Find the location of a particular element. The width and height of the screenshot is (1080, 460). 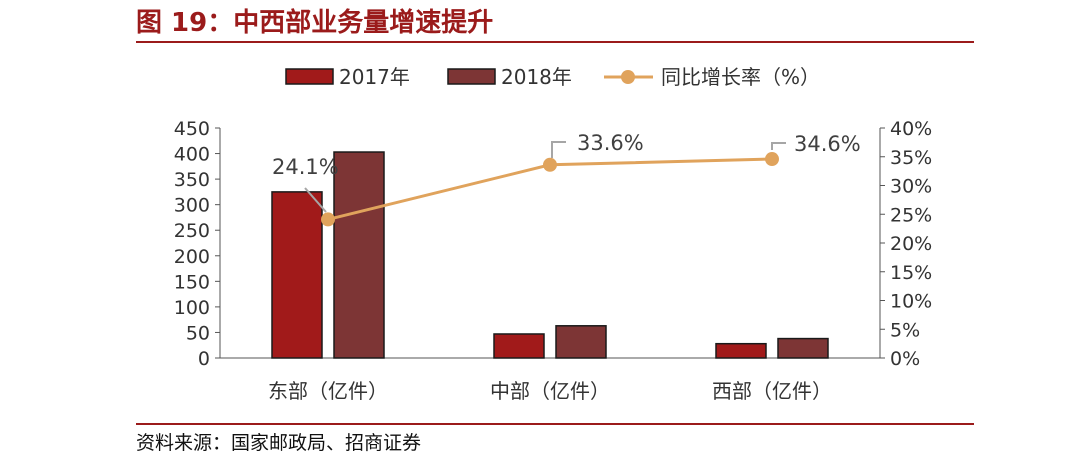

category-labels: 东部（亿件） 中部（亿件） 西部（亿件） is located at coordinates (550, 391).